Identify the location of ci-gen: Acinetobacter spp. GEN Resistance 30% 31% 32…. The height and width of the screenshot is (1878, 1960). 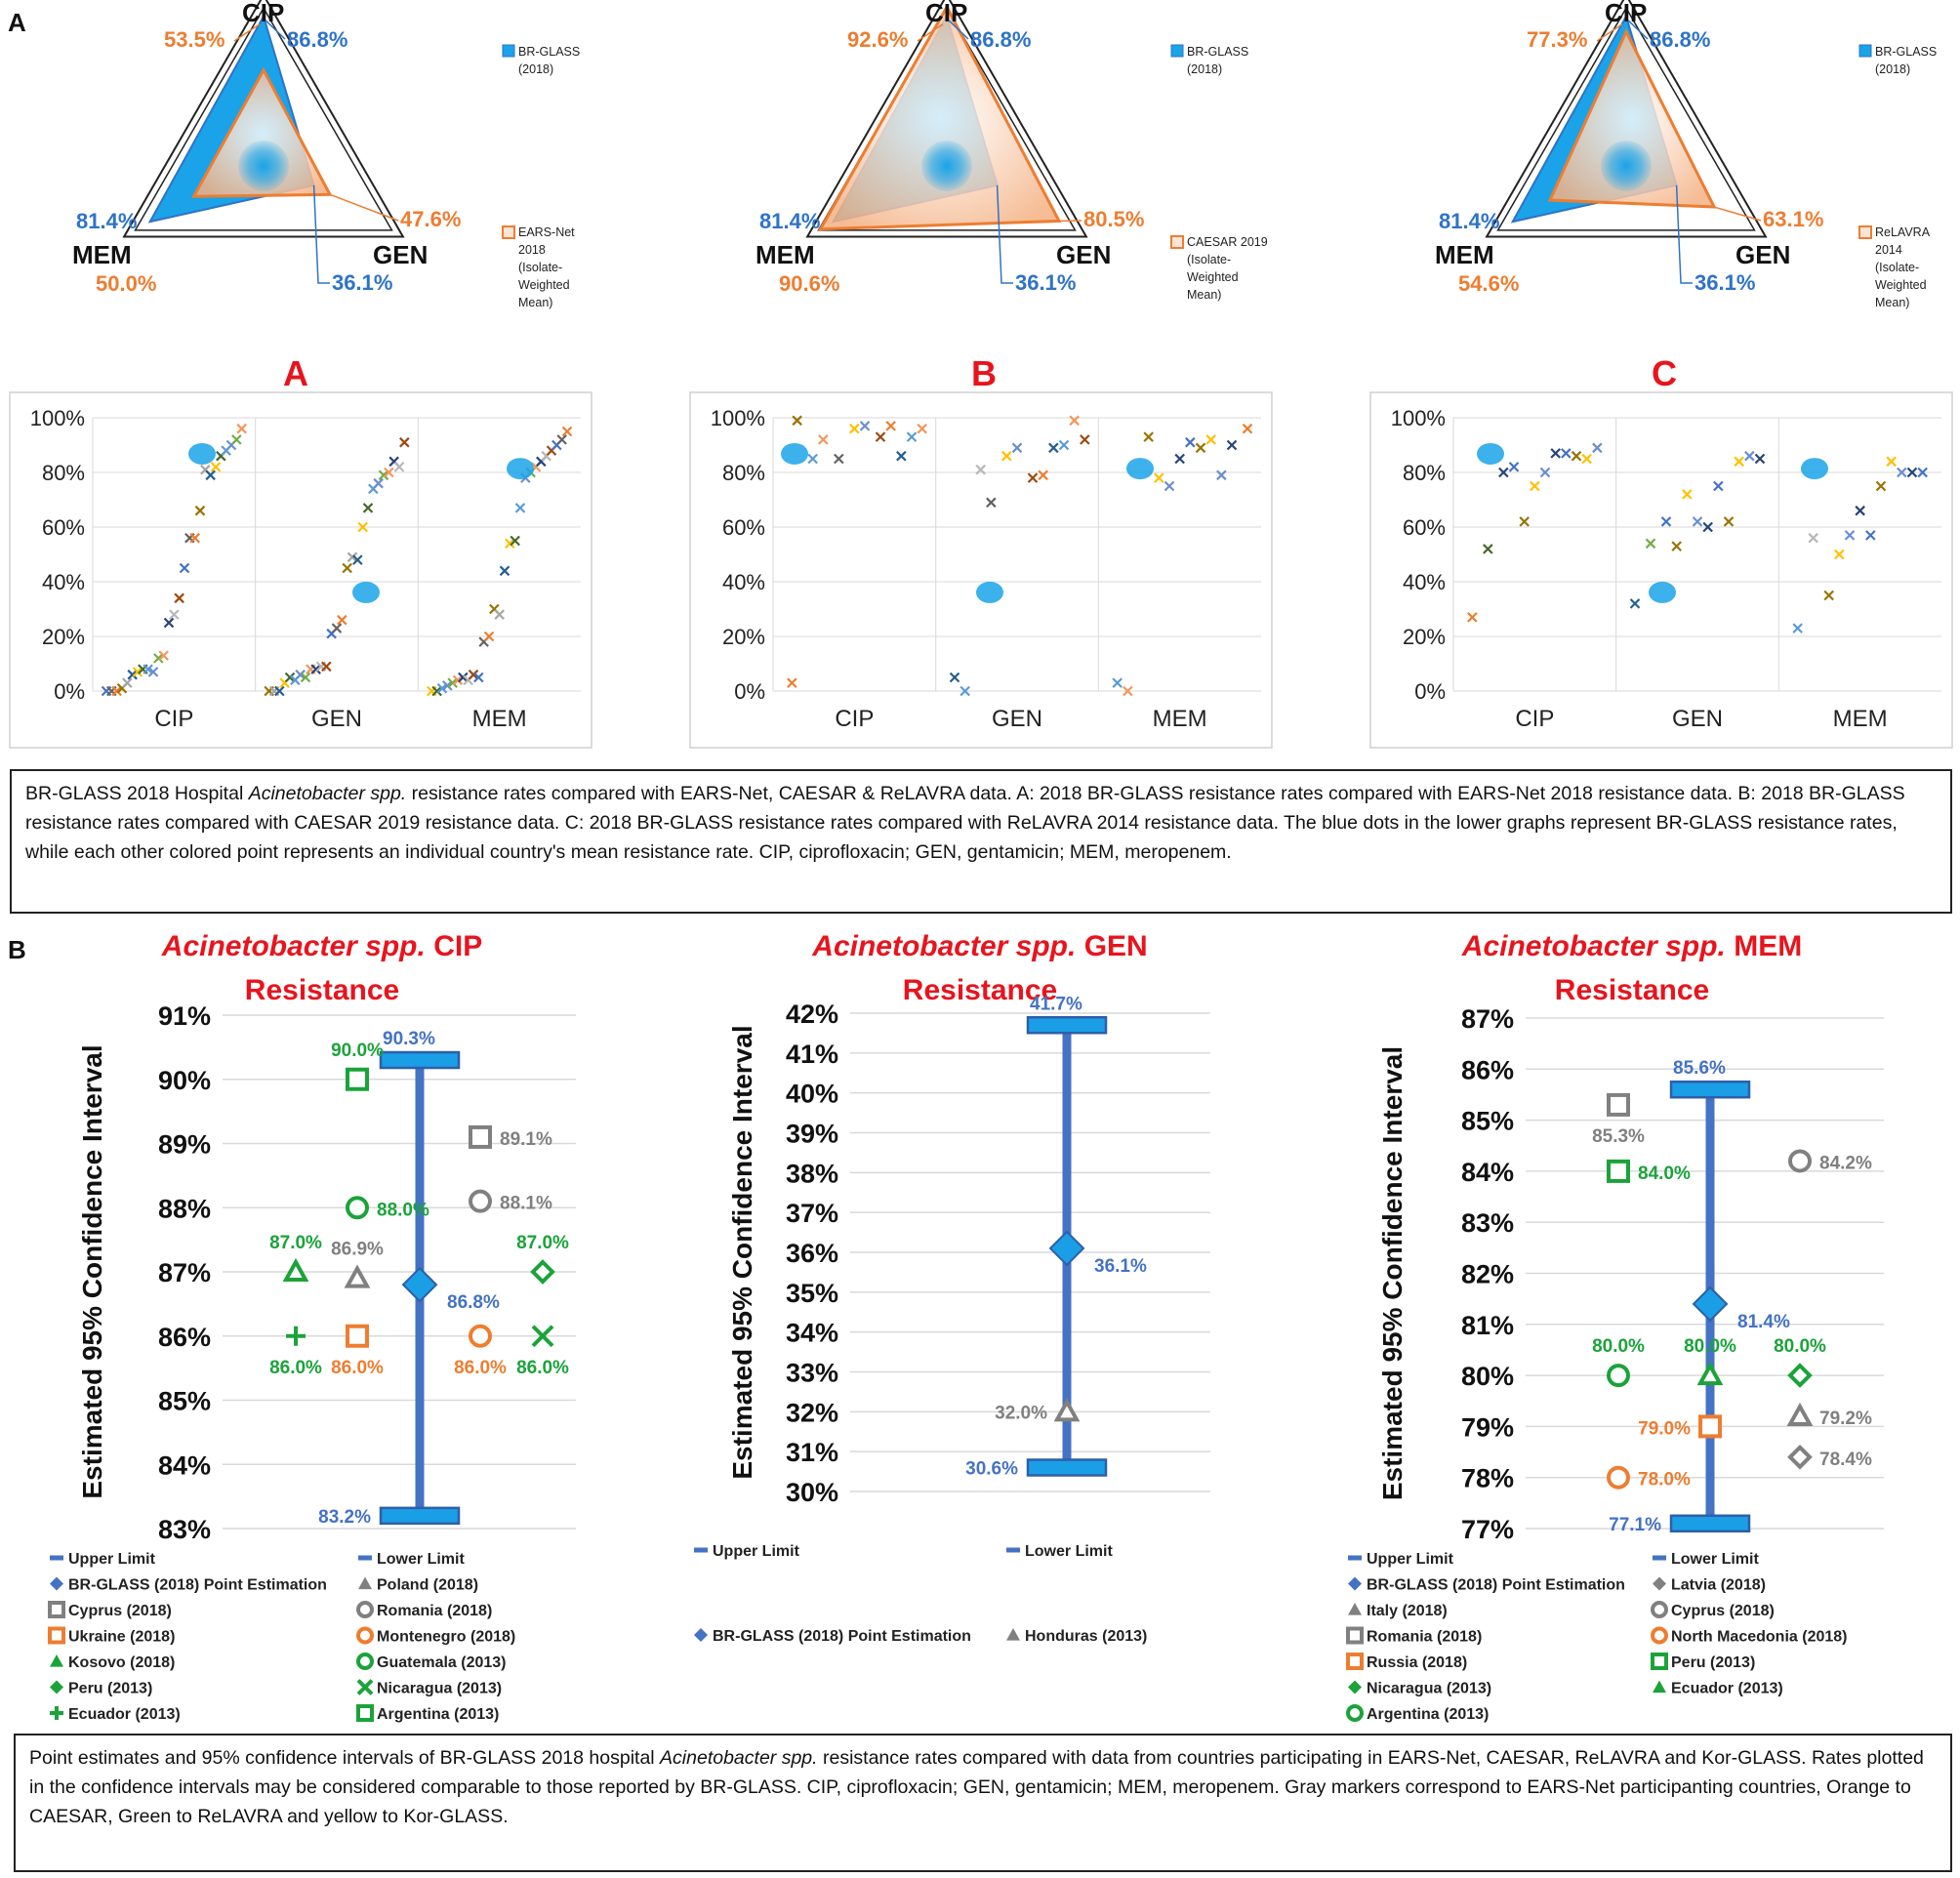
(952, 1287).